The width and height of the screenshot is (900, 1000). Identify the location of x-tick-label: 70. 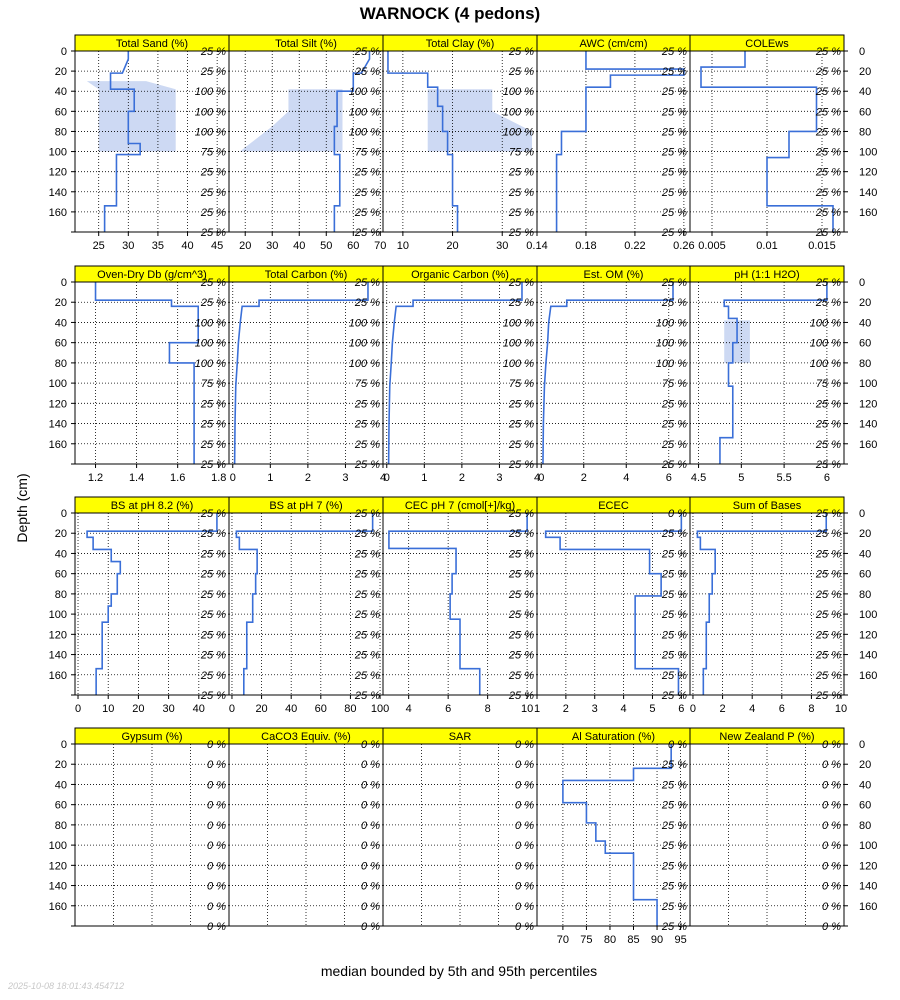
(563, 940).